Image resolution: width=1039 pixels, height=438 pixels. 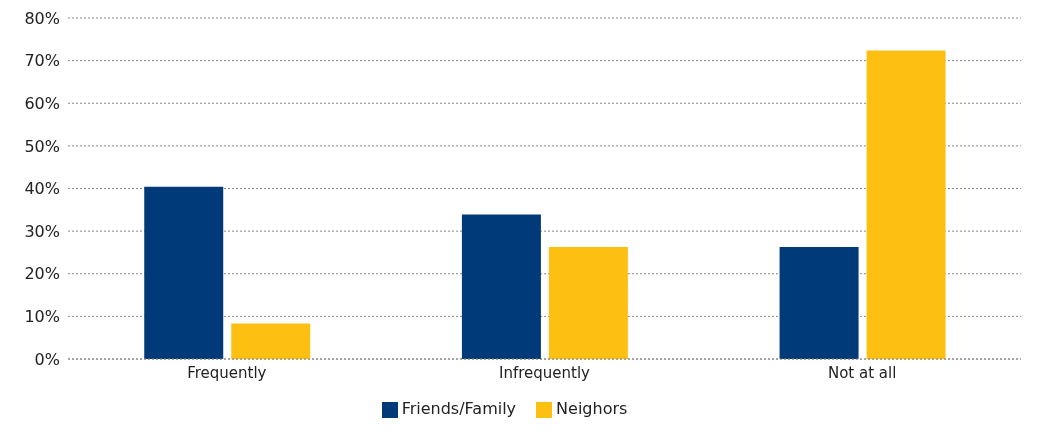 What do you see at coordinates (862, 372) in the screenshot?
I see `x-tick-label: Not at all` at bounding box center [862, 372].